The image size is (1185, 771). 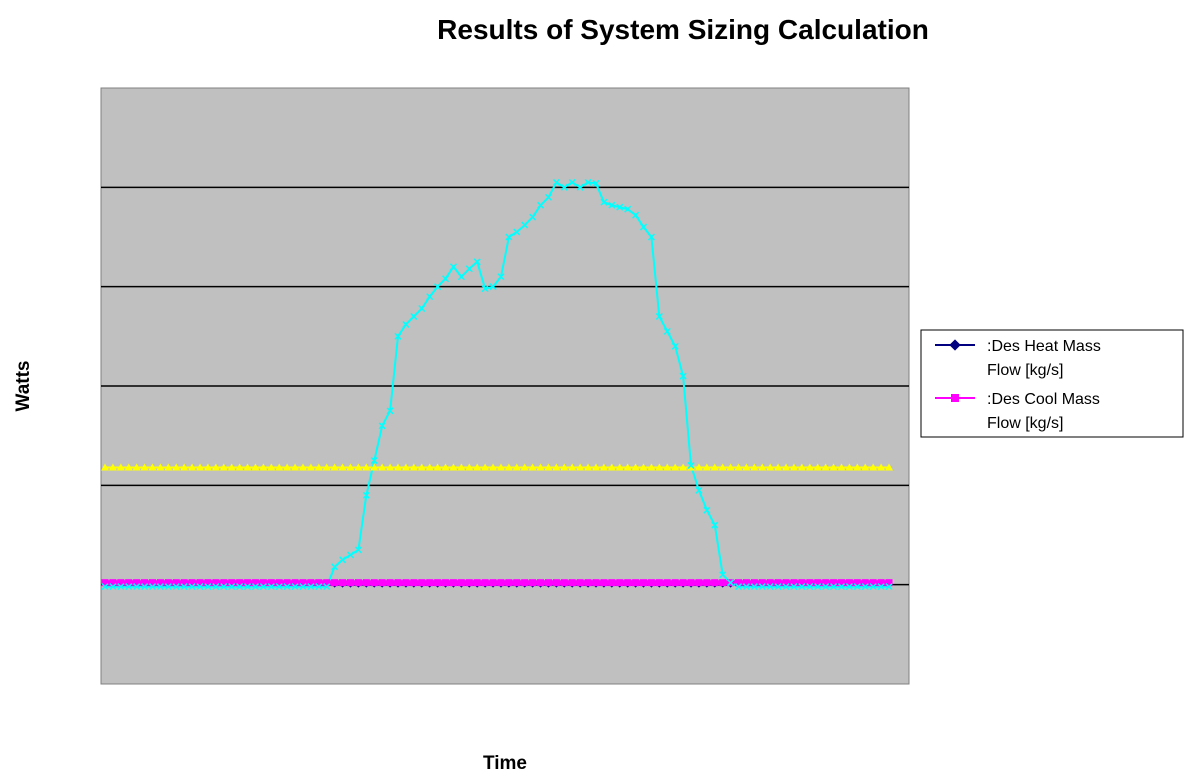 What do you see at coordinates (1043, 399) in the screenshot?
I see `legend-label-cool-line1: :Des Cool Mass` at bounding box center [1043, 399].